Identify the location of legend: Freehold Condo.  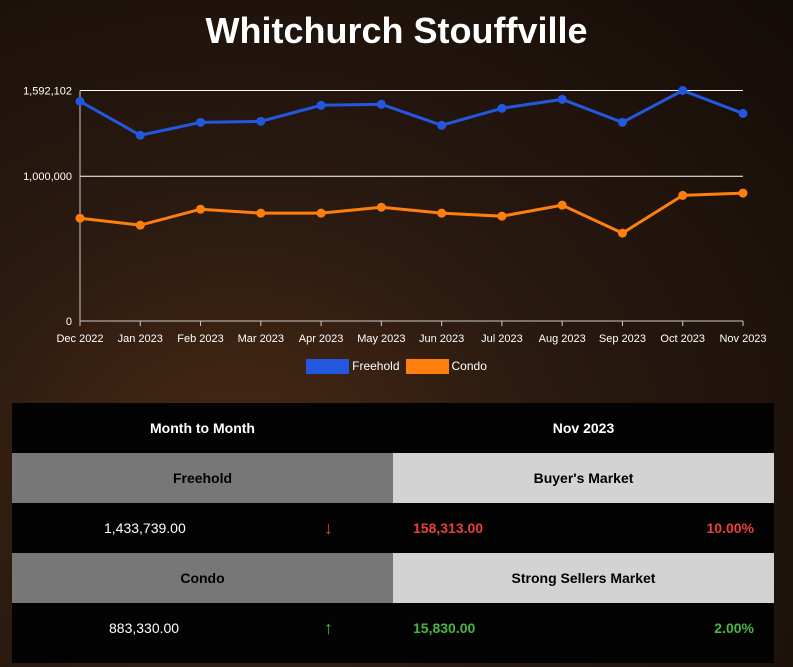
(396, 367).